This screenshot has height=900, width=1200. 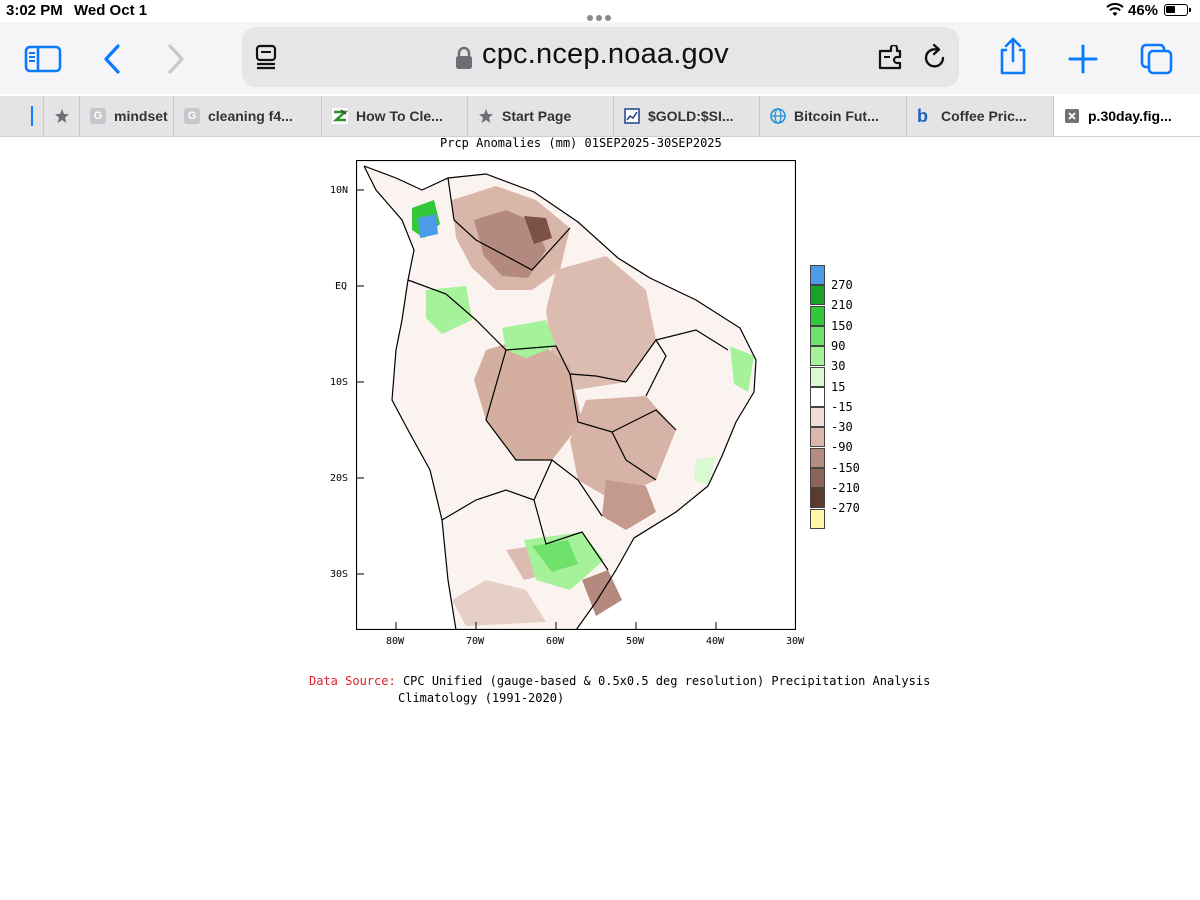 I want to click on battery-percent: 46%, so click(x=1143, y=10).